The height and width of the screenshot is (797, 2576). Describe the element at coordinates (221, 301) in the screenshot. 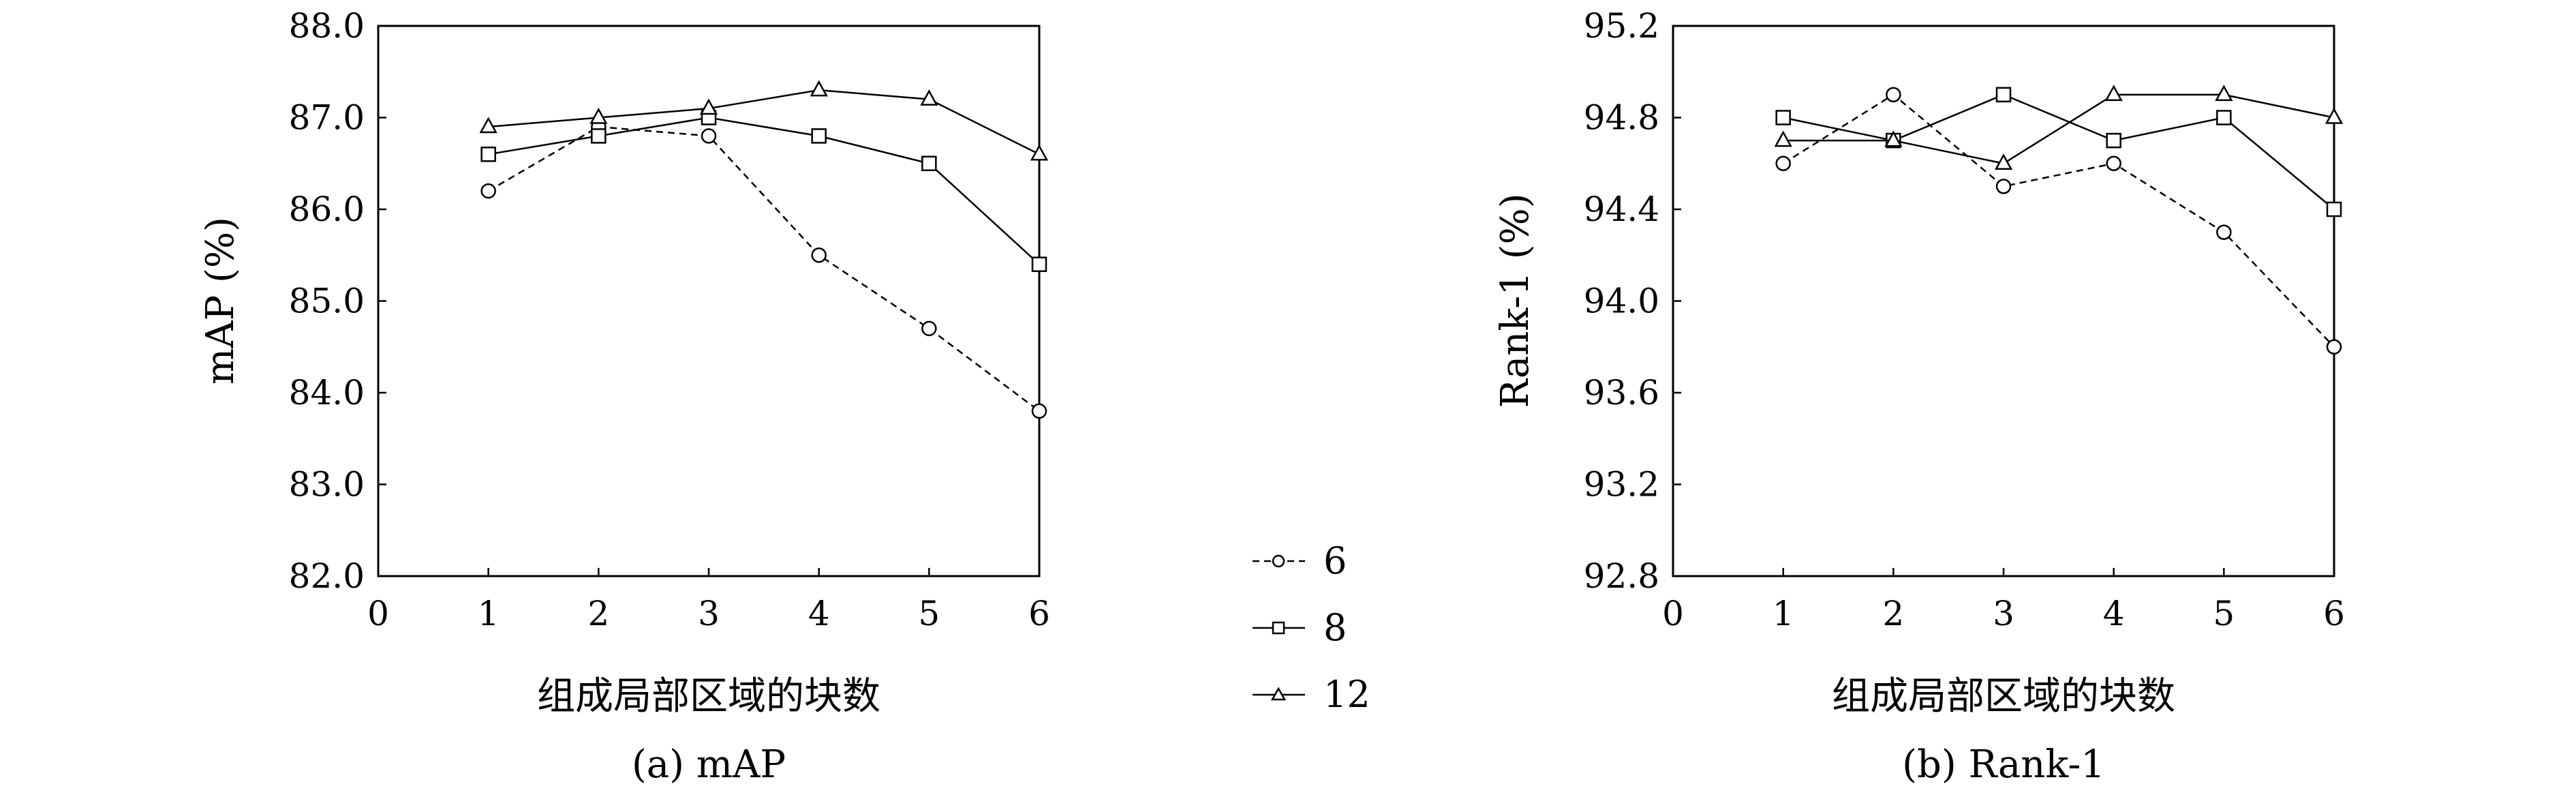

I see `y-axis-title: mAP (%)` at that location.